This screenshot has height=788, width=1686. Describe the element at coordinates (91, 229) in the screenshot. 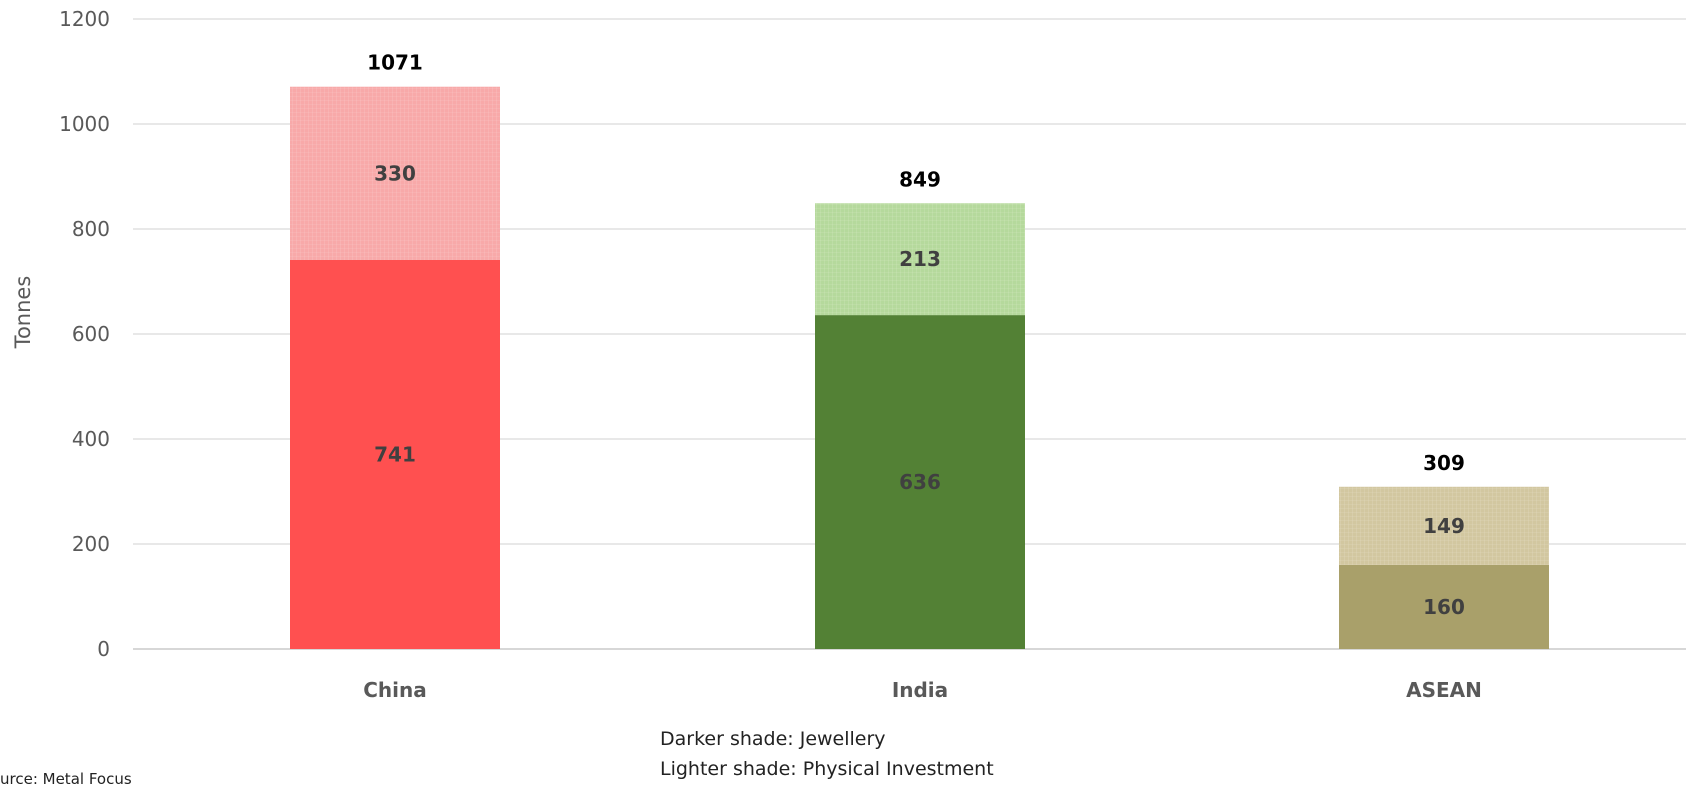

I see `y-tick-label: 800` at that location.